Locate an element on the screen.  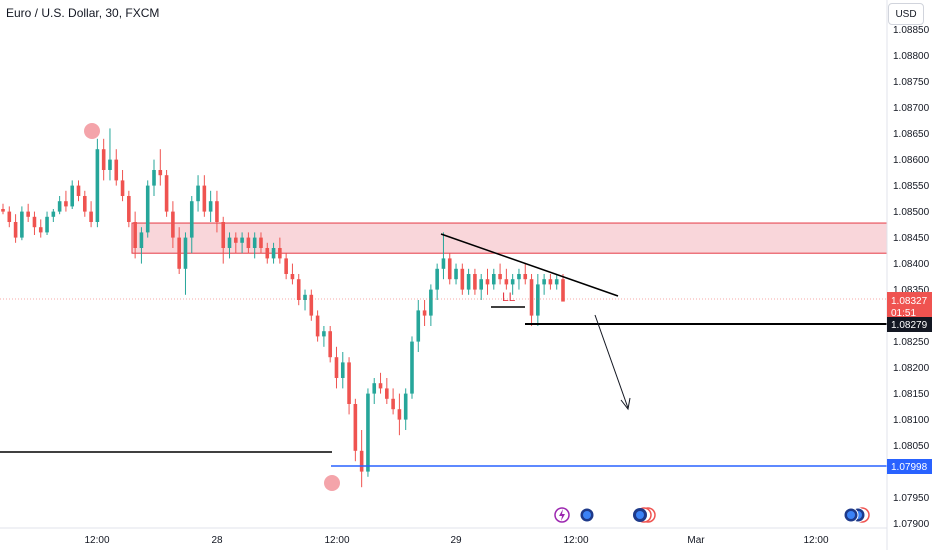
support-price-label: 1.08279 is located at coordinates (909, 325).